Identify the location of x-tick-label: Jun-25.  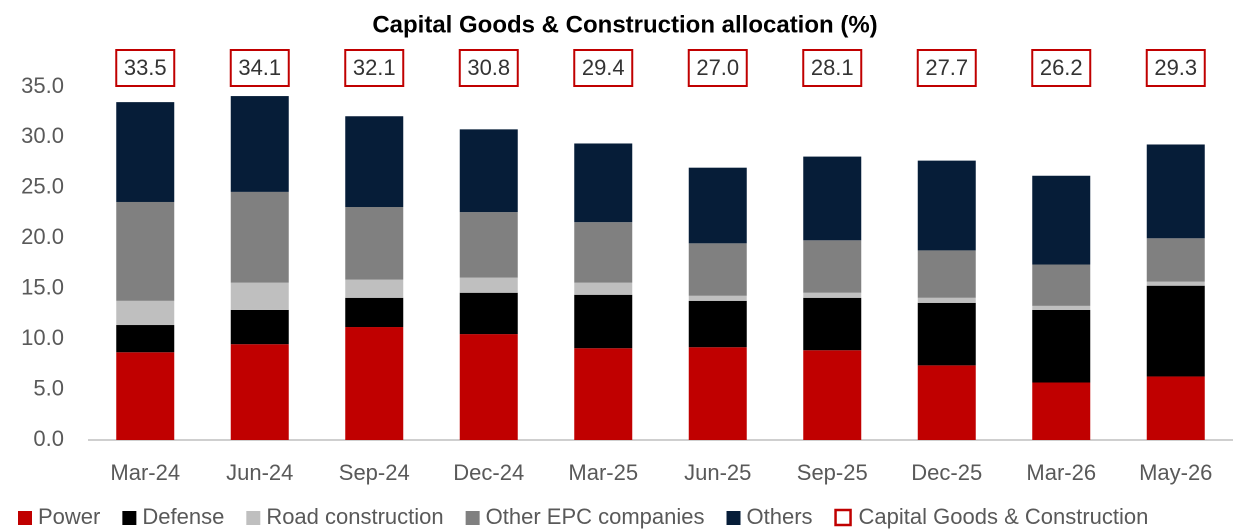
(717, 472).